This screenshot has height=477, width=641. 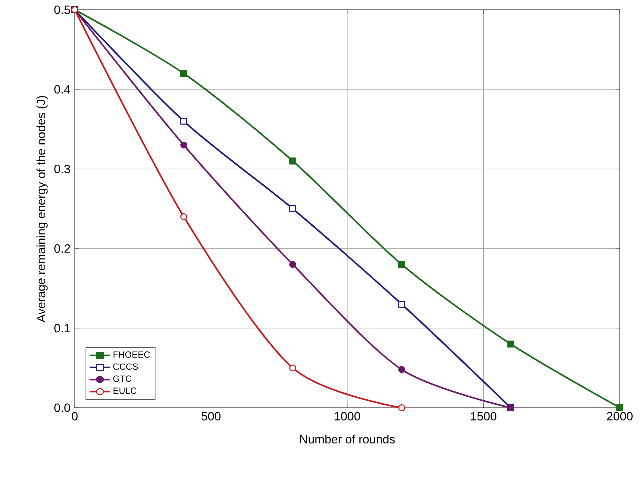 What do you see at coordinates (42, 209) in the screenshot?
I see `y-axis-title: Average remaining energy of the nodes (J)` at bounding box center [42, 209].